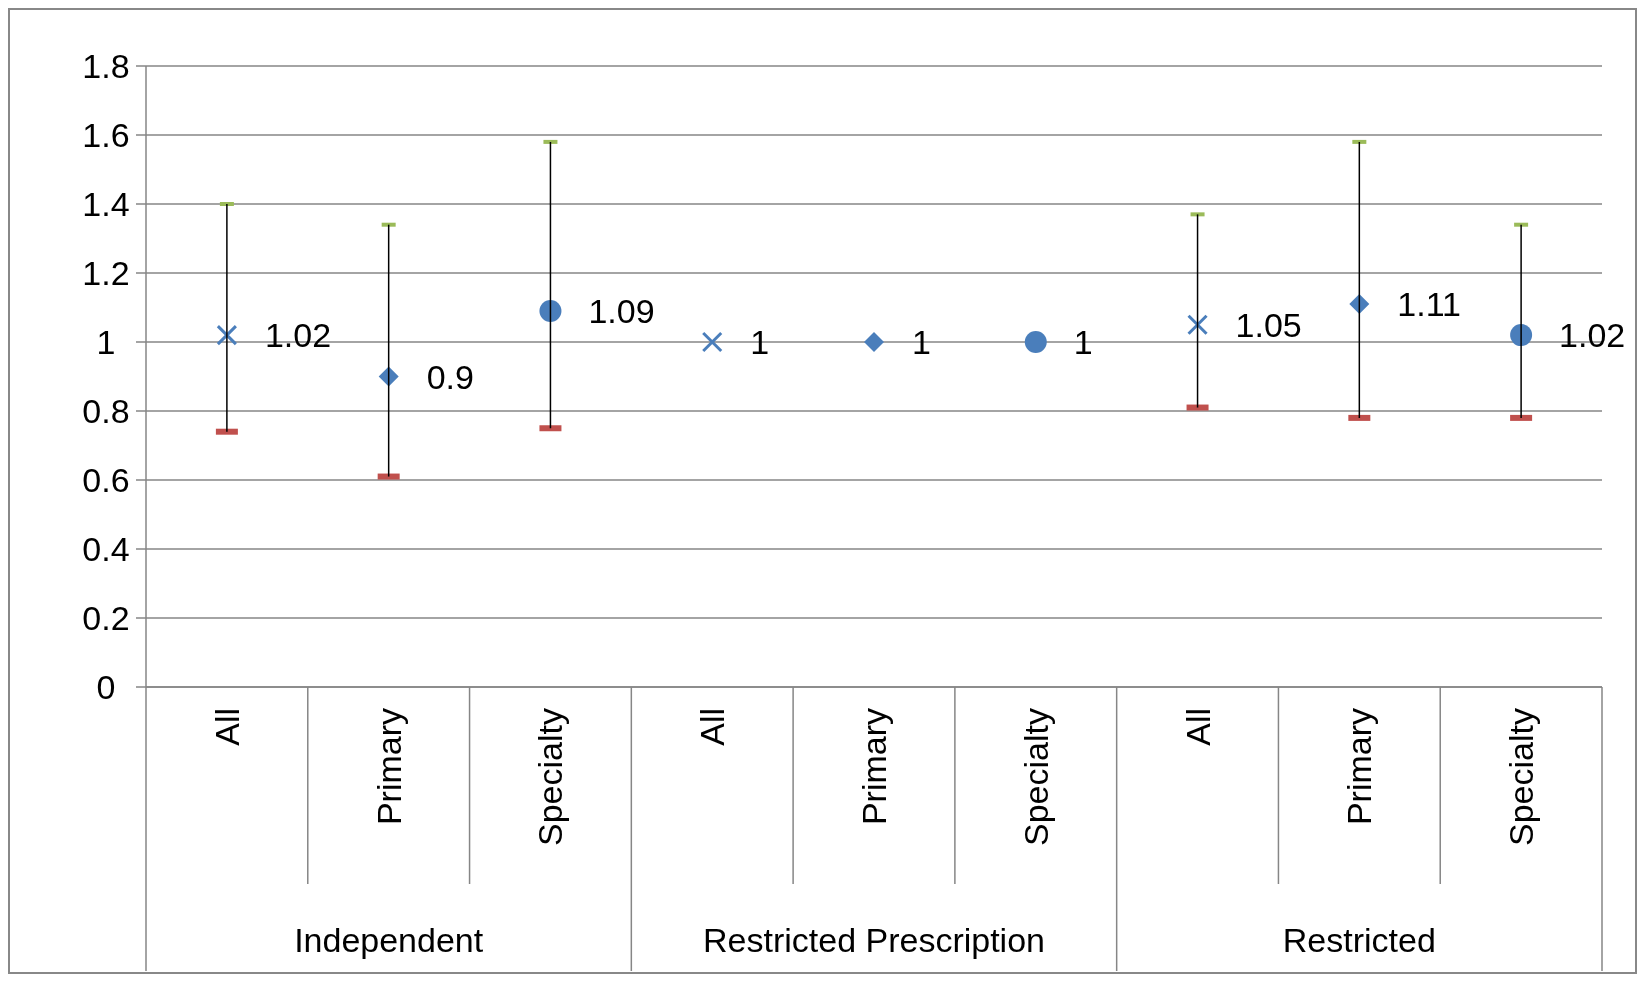  I want to click on y-tick-label: 1, so click(106, 342).